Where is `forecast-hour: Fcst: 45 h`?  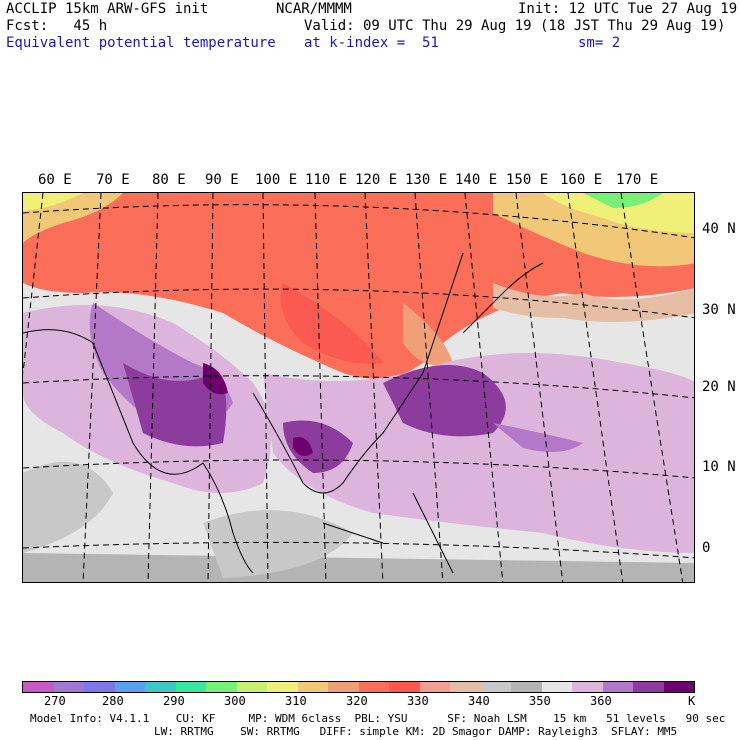
forecast-hour: Fcst: 45 h is located at coordinates (57, 26).